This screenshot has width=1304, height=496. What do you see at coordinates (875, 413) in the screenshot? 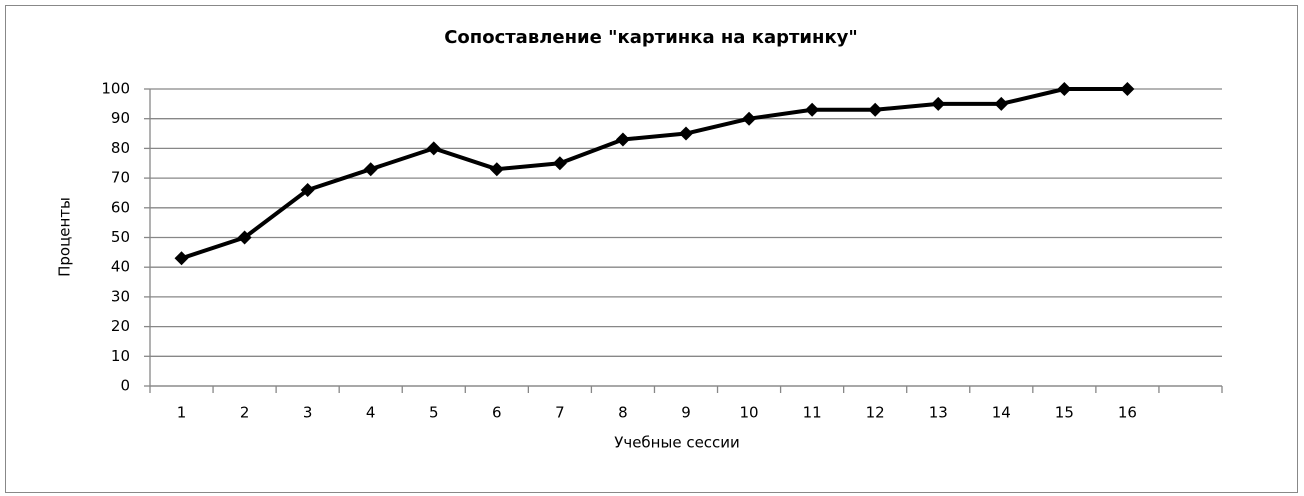
I see `x-tick-label: 12` at bounding box center [875, 413].